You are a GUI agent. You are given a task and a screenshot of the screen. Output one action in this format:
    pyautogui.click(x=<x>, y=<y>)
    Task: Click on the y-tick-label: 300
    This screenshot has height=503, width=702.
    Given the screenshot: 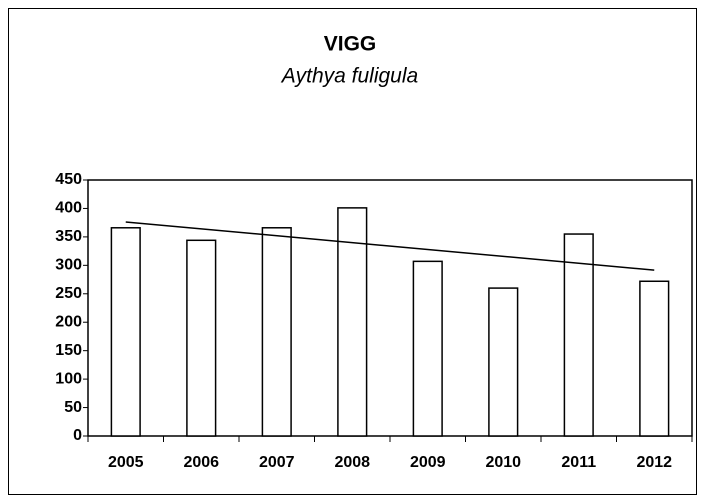 What is the action you would take?
    pyautogui.click(x=68, y=265)
    